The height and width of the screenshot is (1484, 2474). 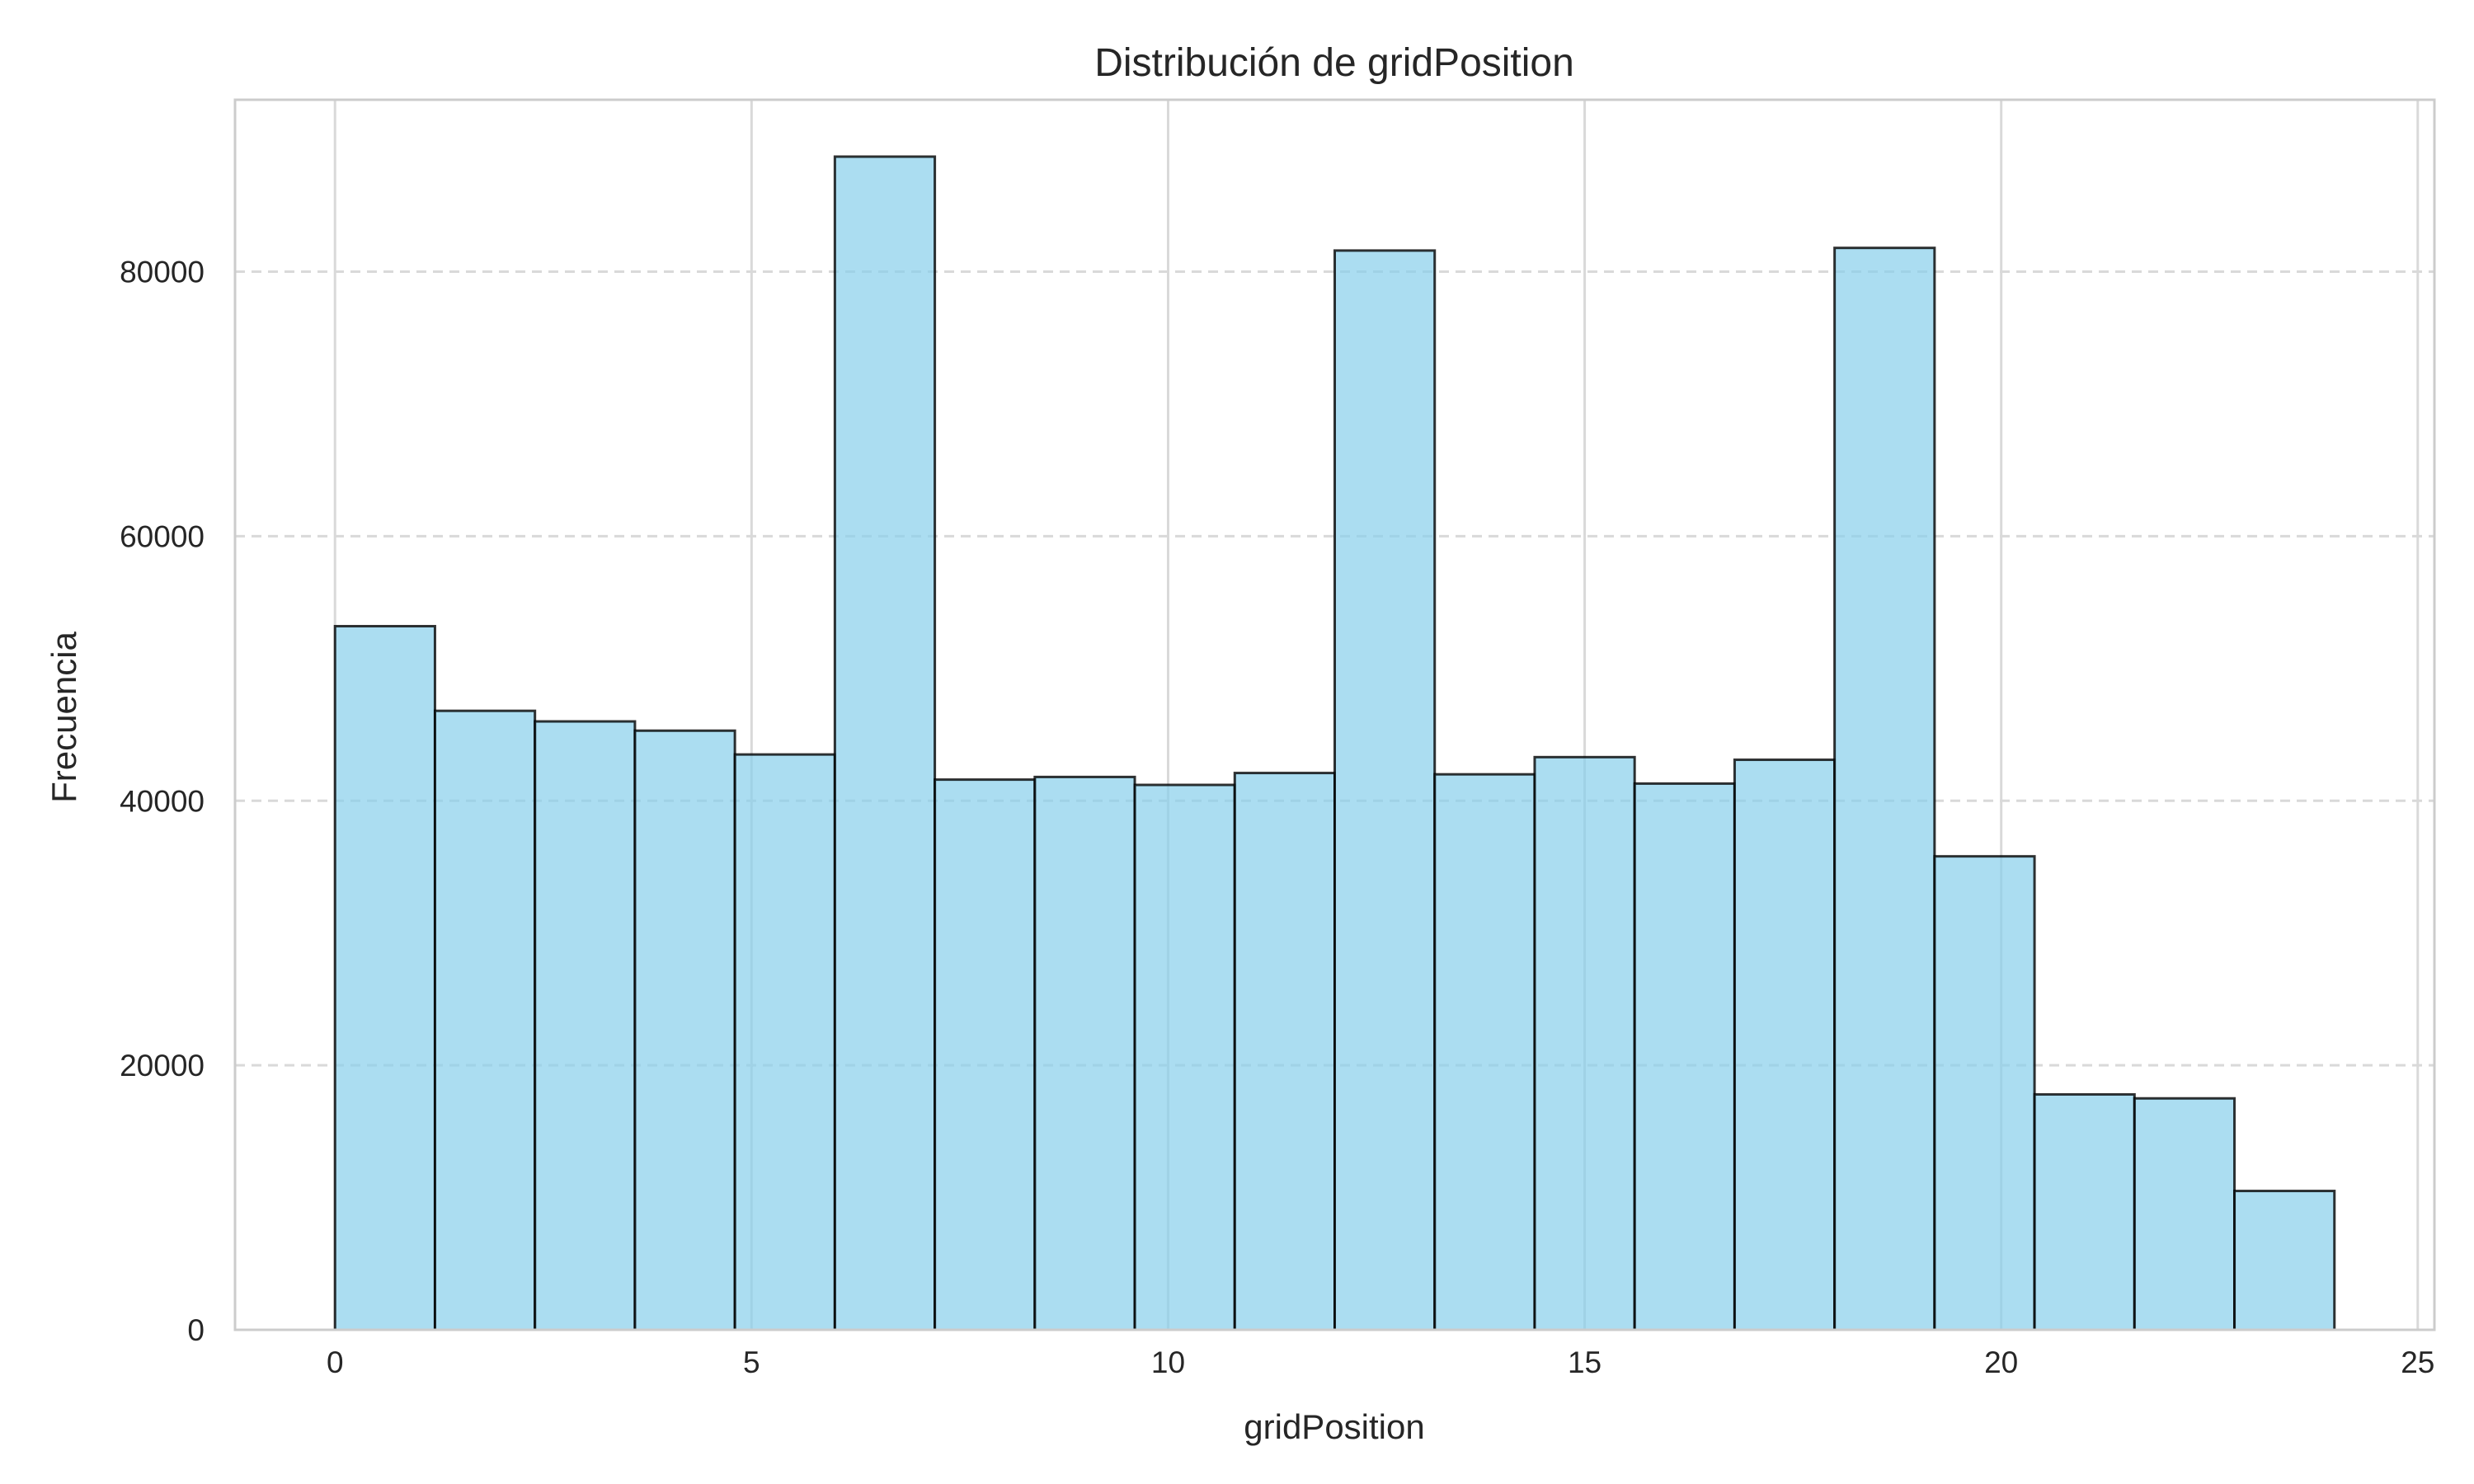 What do you see at coordinates (1585, 1362) in the screenshot?
I see `x-tick-label-3: 15` at bounding box center [1585, 1362].